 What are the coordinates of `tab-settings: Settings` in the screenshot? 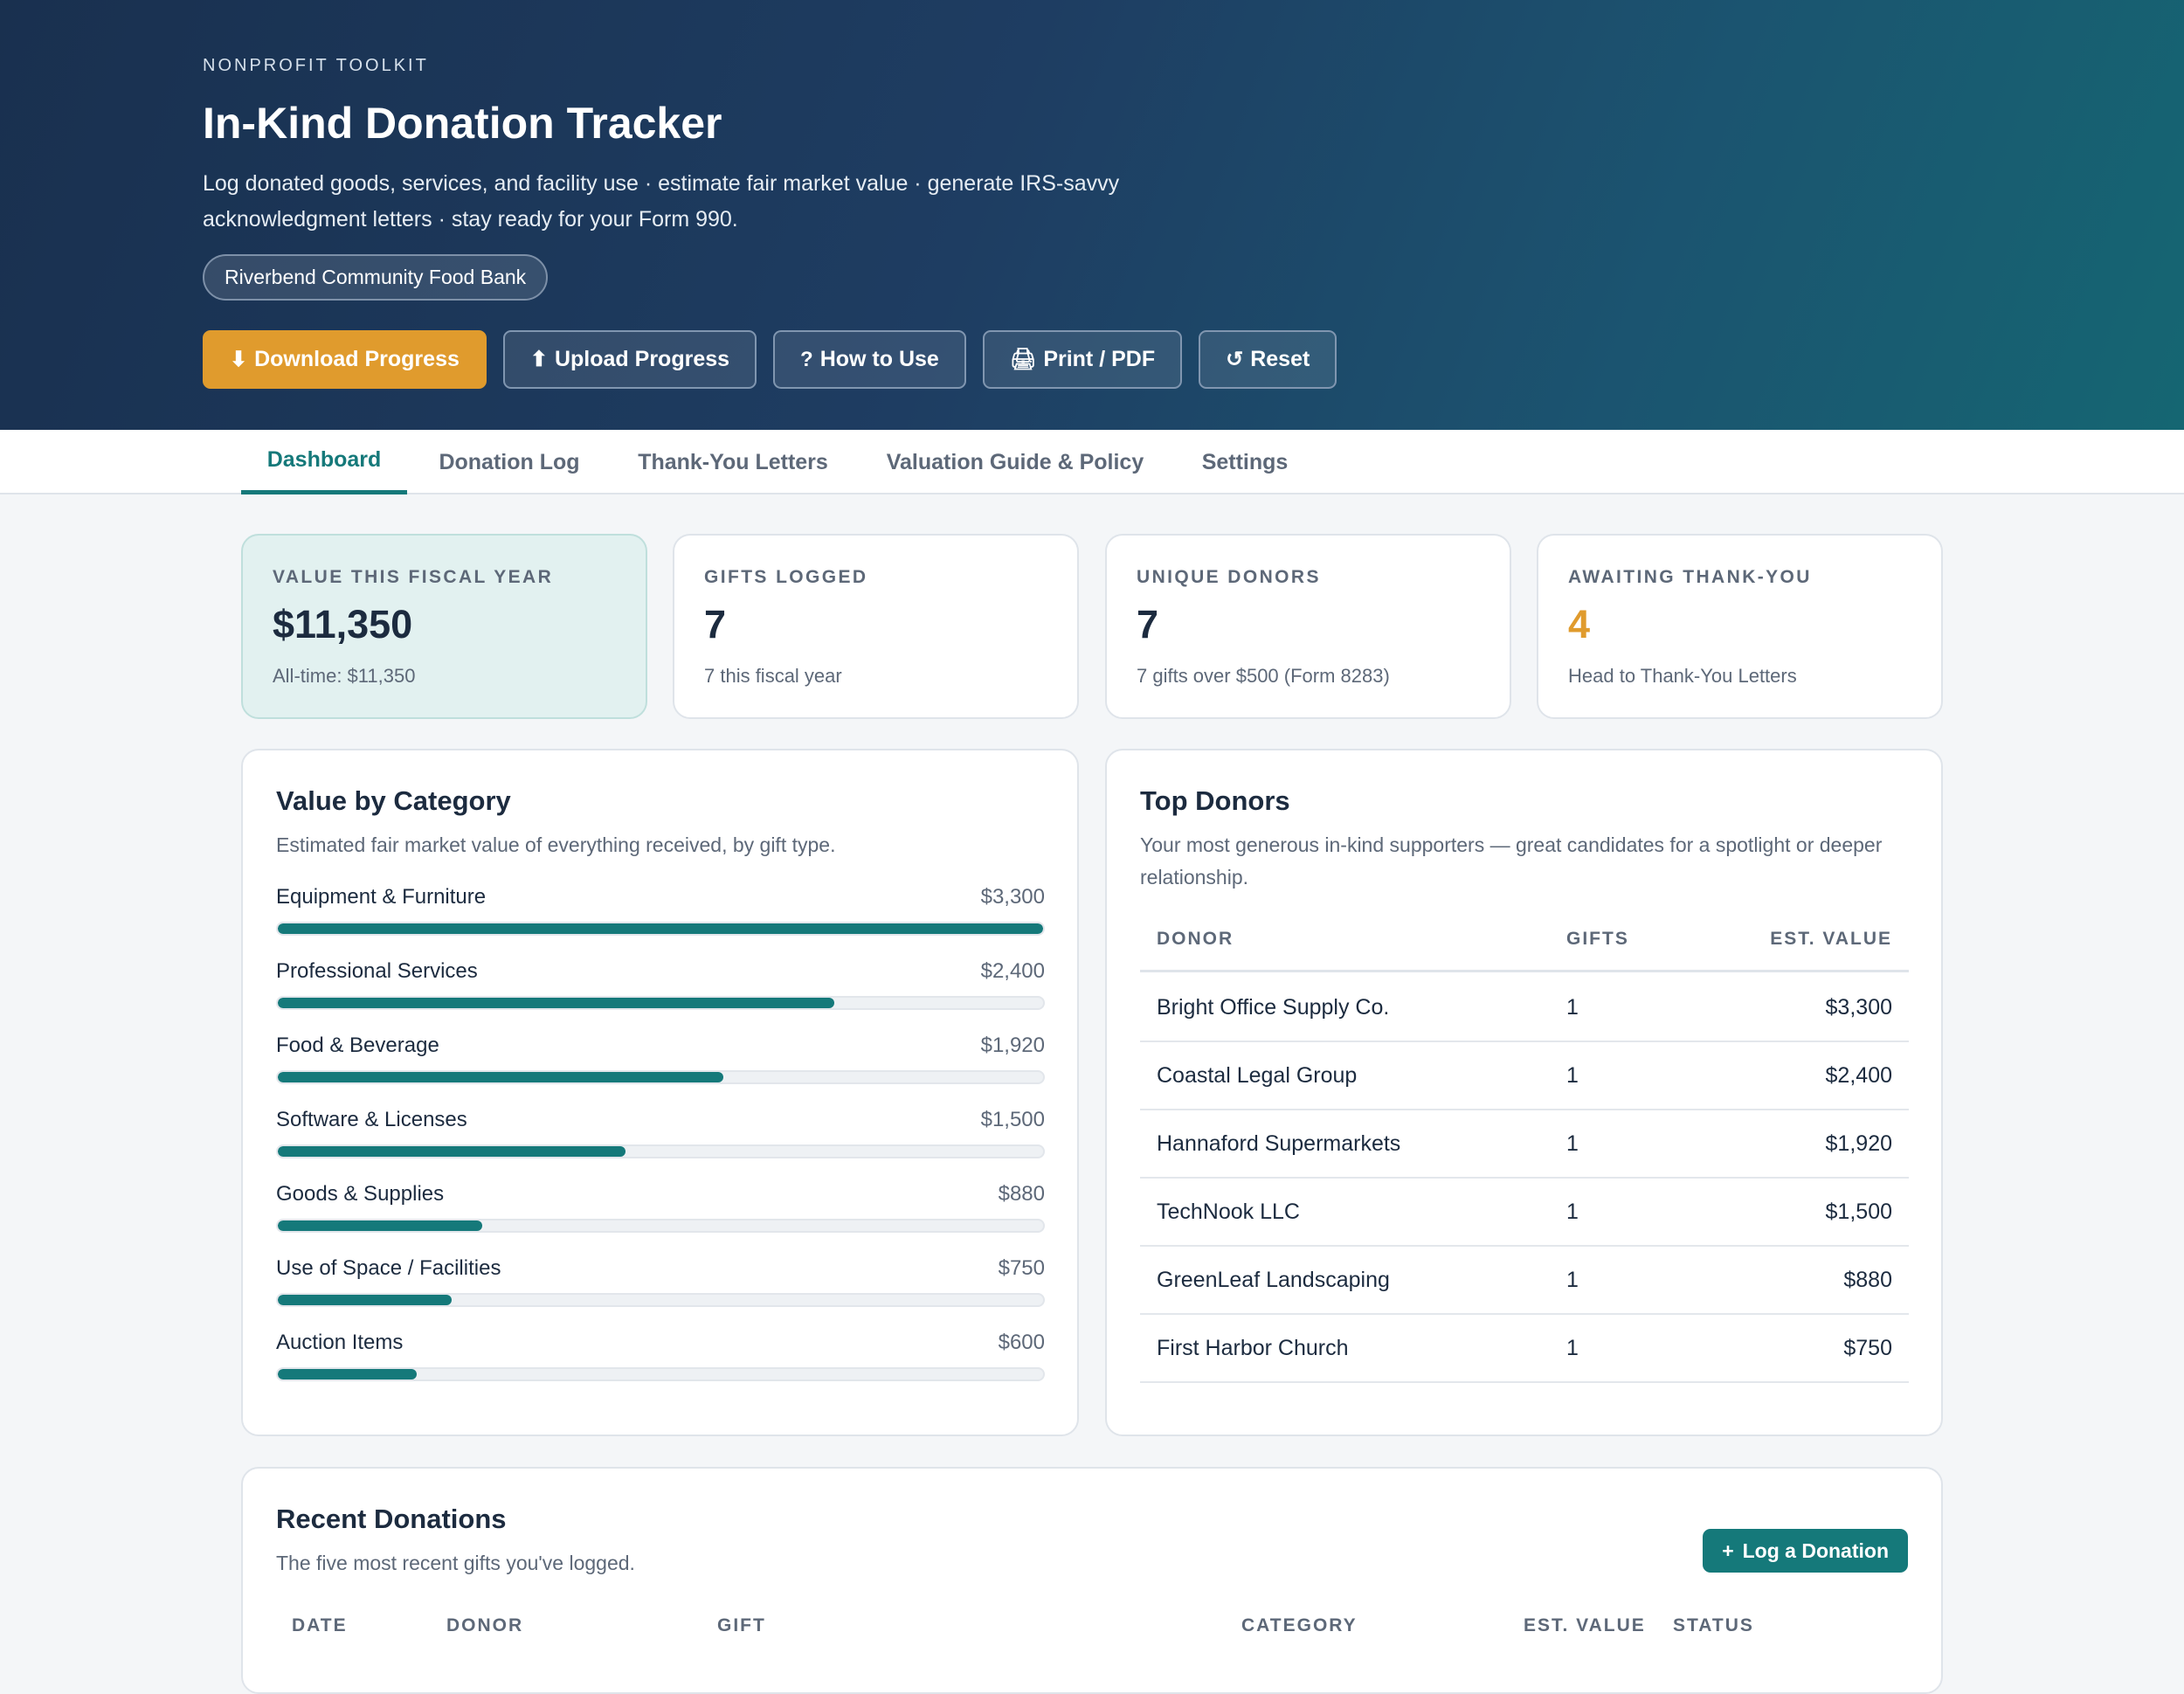 It's located at (1245, 461).